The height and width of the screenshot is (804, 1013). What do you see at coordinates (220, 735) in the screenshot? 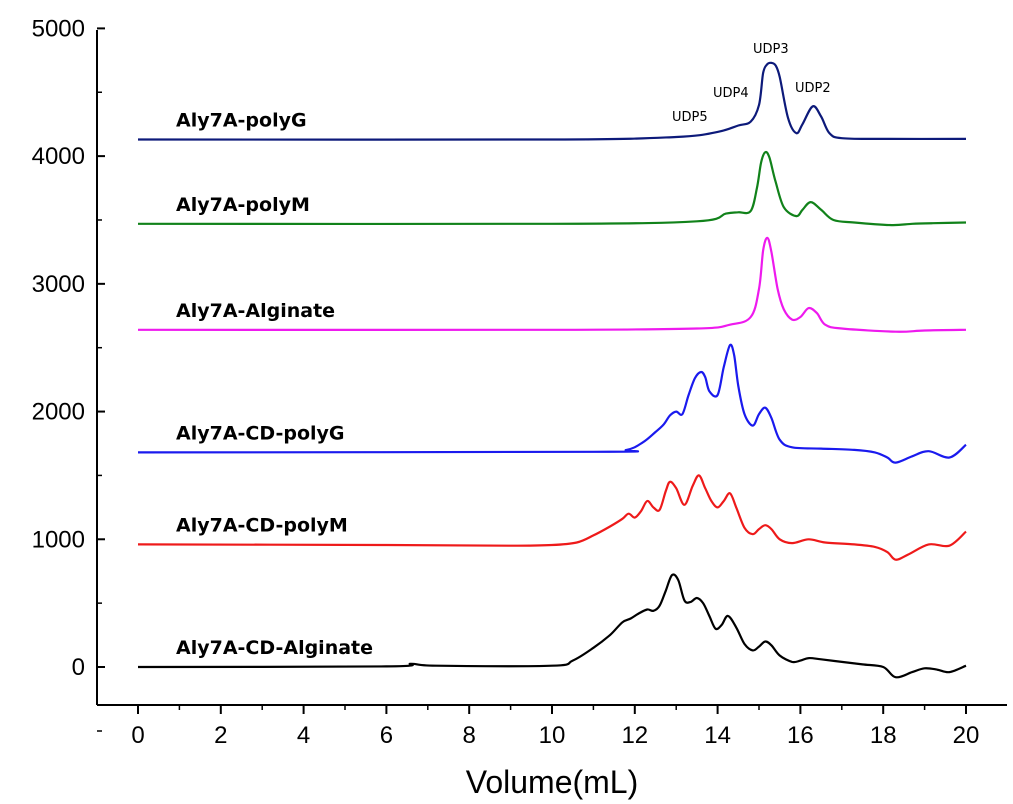
I see `x-tick-label: 2` at bounding box center [220, 735].